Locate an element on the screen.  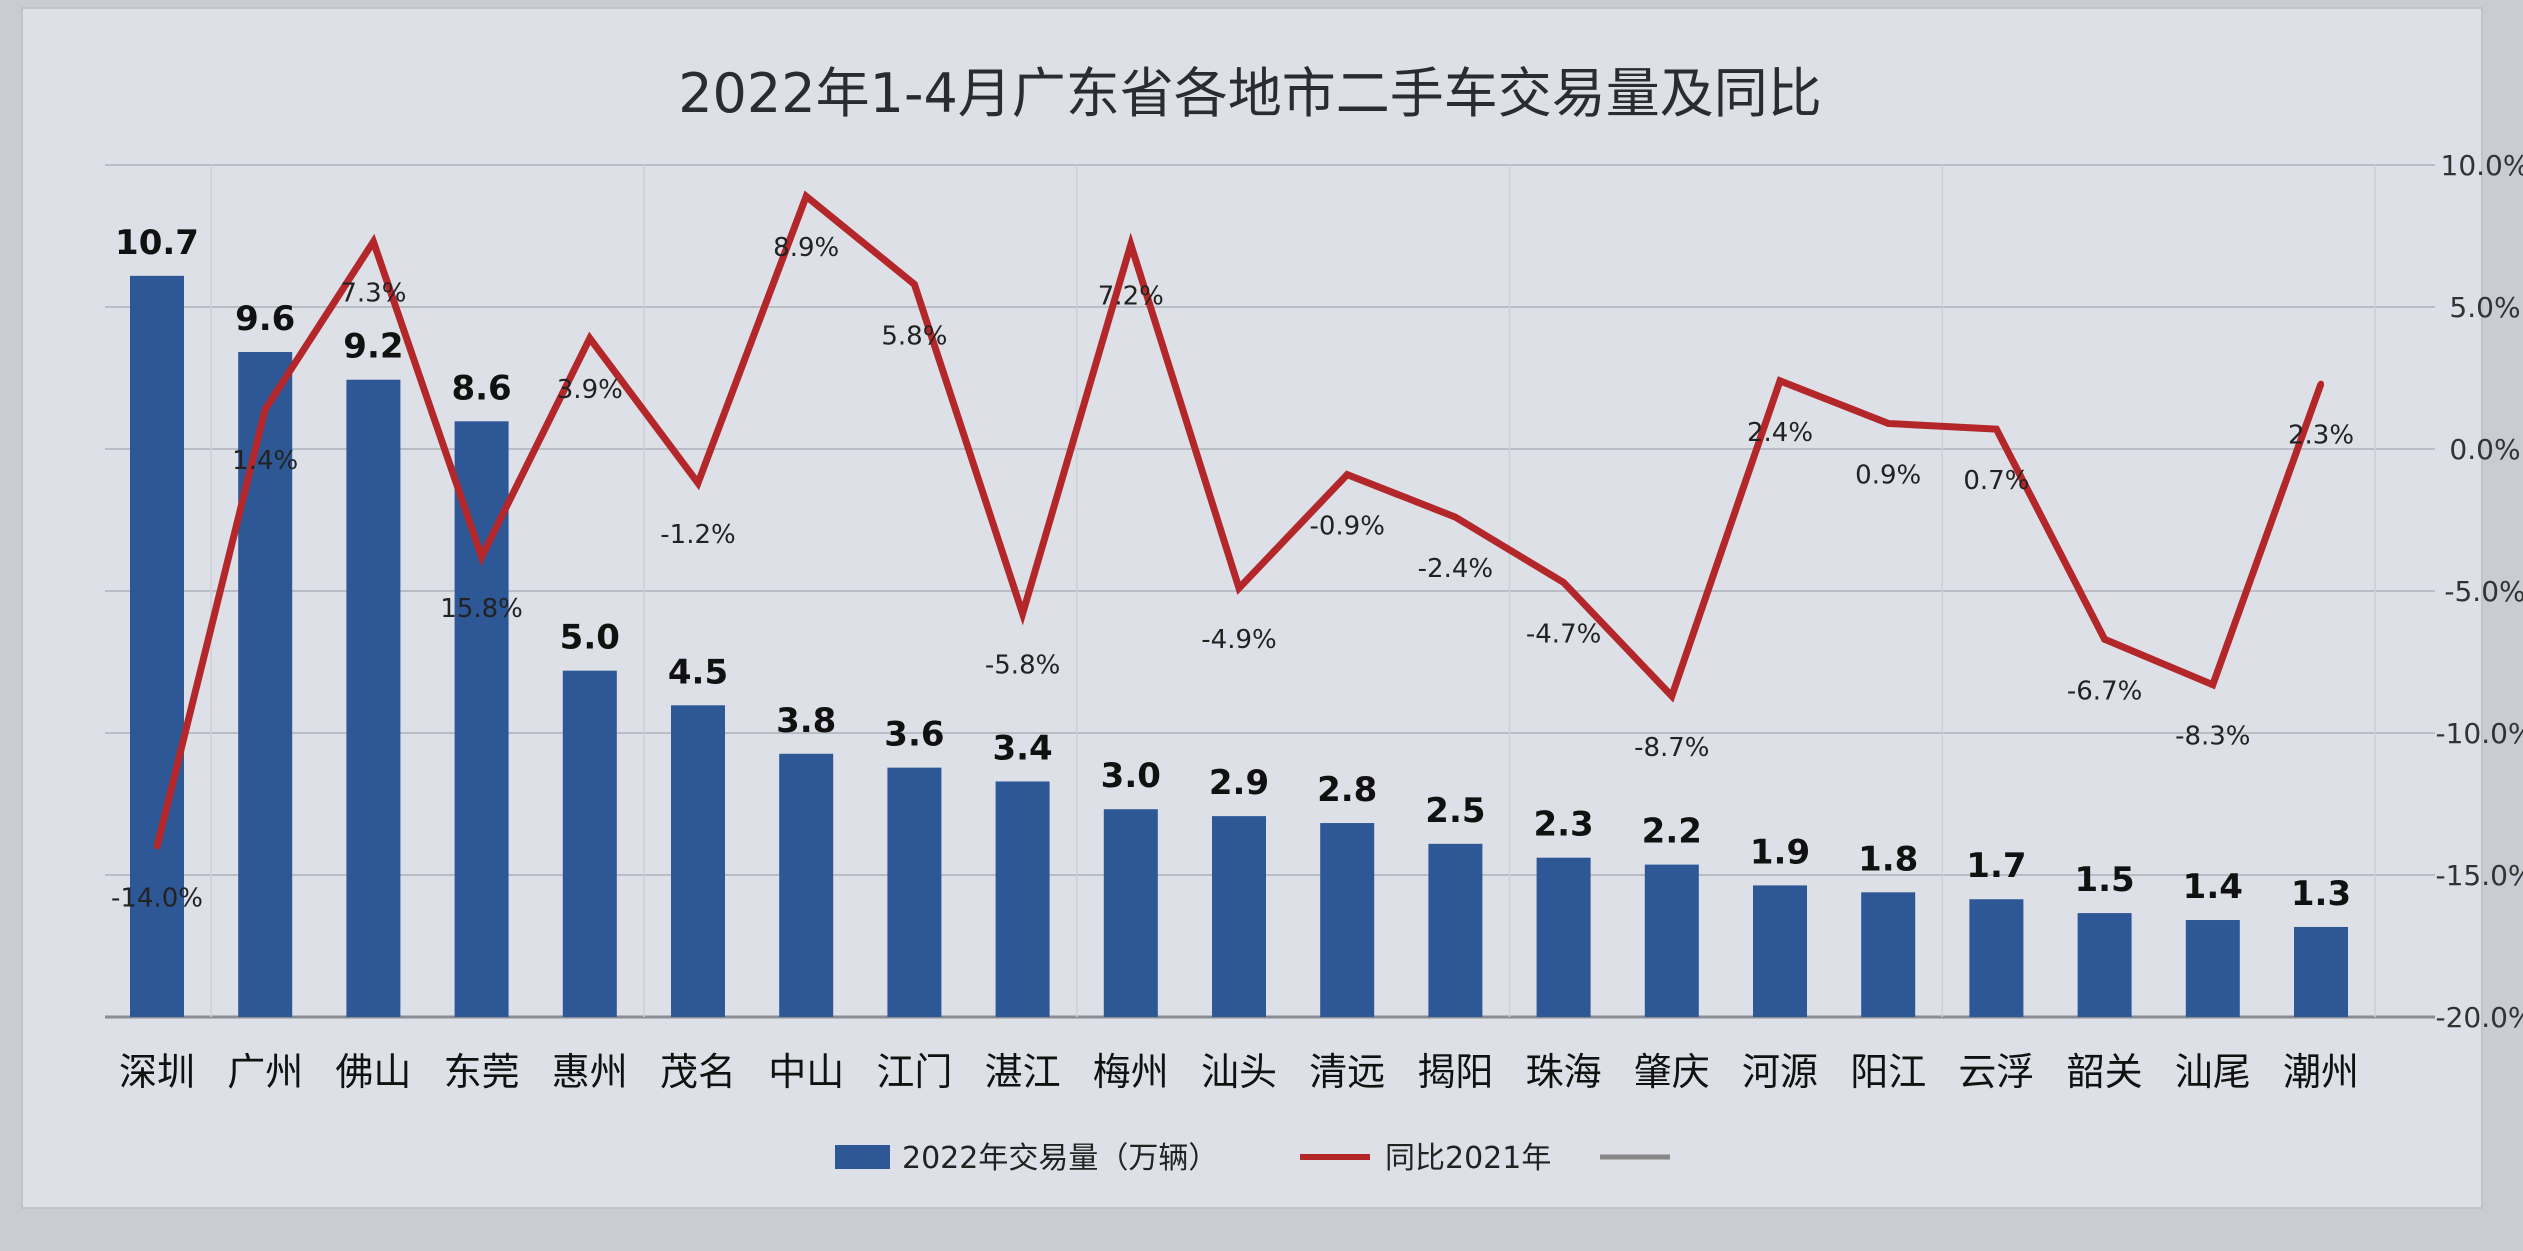
category-label: 珠海 is located at coordinates (1564, 1072).